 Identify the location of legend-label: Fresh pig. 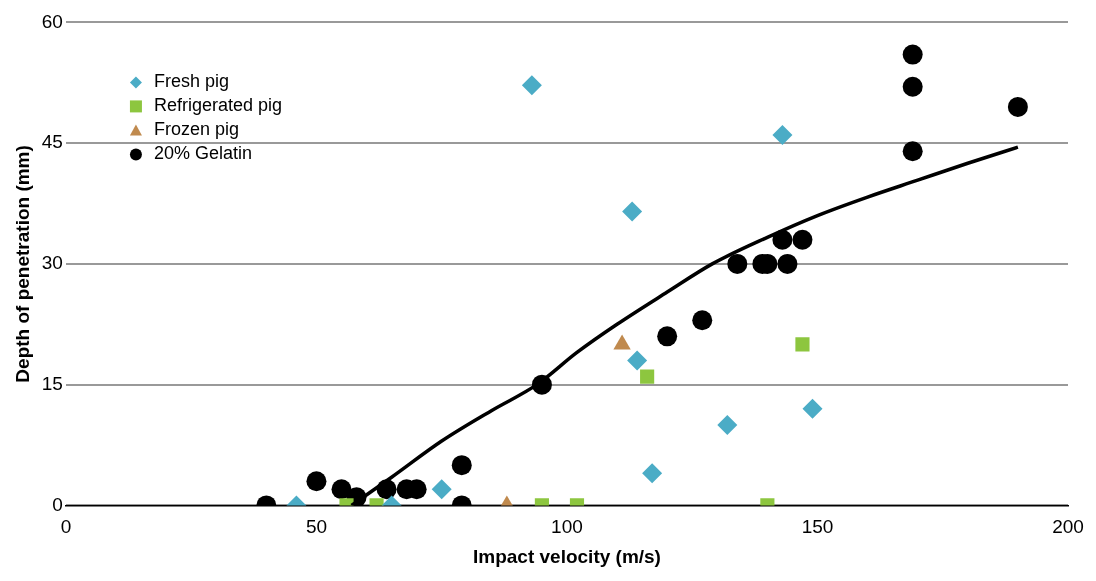
(191, 81).